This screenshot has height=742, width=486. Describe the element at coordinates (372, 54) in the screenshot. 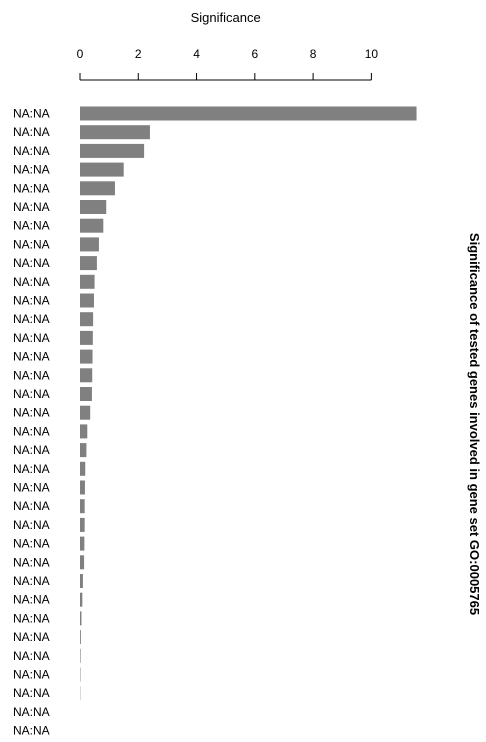

I see `x-tick-label: 10` at that location.